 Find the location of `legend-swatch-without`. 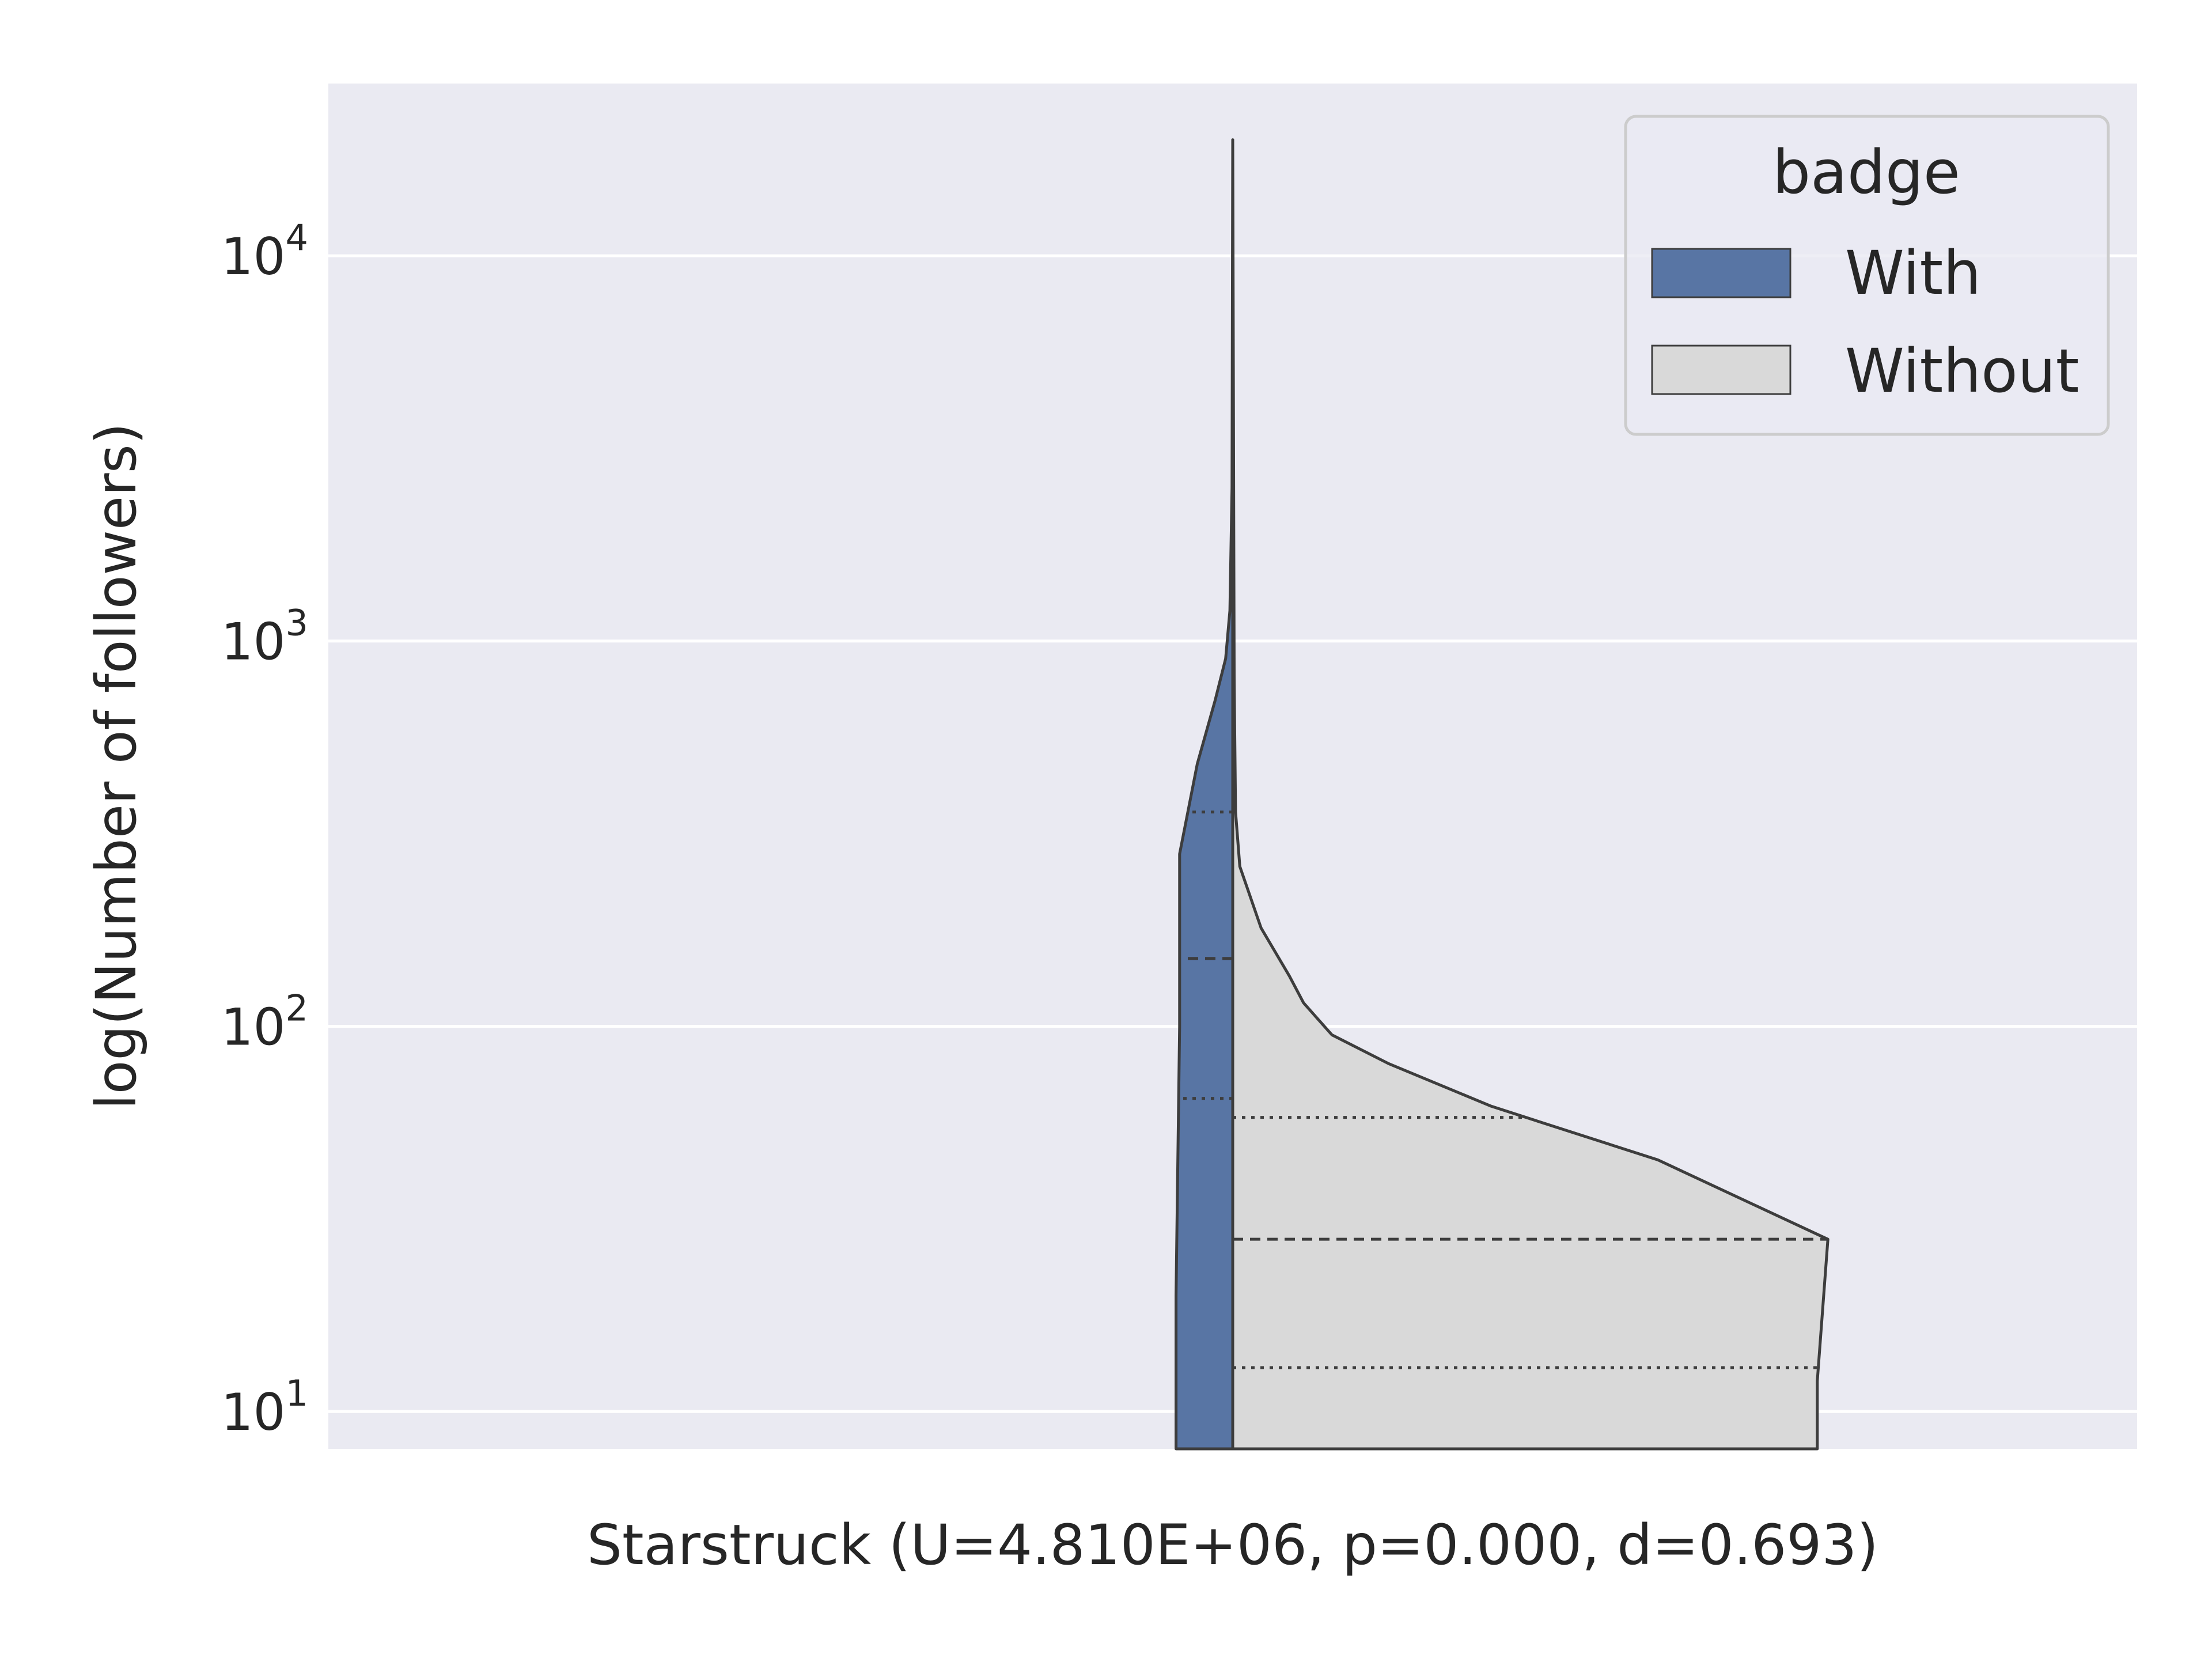

legend-swatch-without is located at coordinates (1721, 369).